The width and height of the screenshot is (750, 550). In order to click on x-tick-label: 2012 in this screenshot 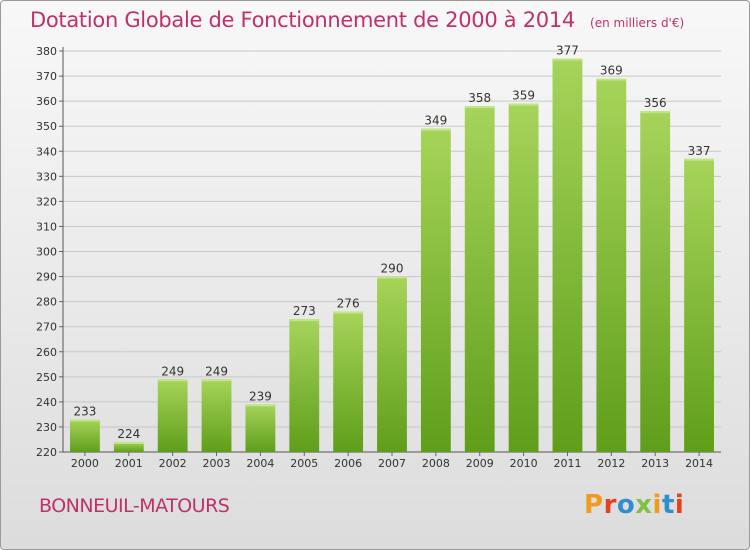, I will do `click(611, 463)`.